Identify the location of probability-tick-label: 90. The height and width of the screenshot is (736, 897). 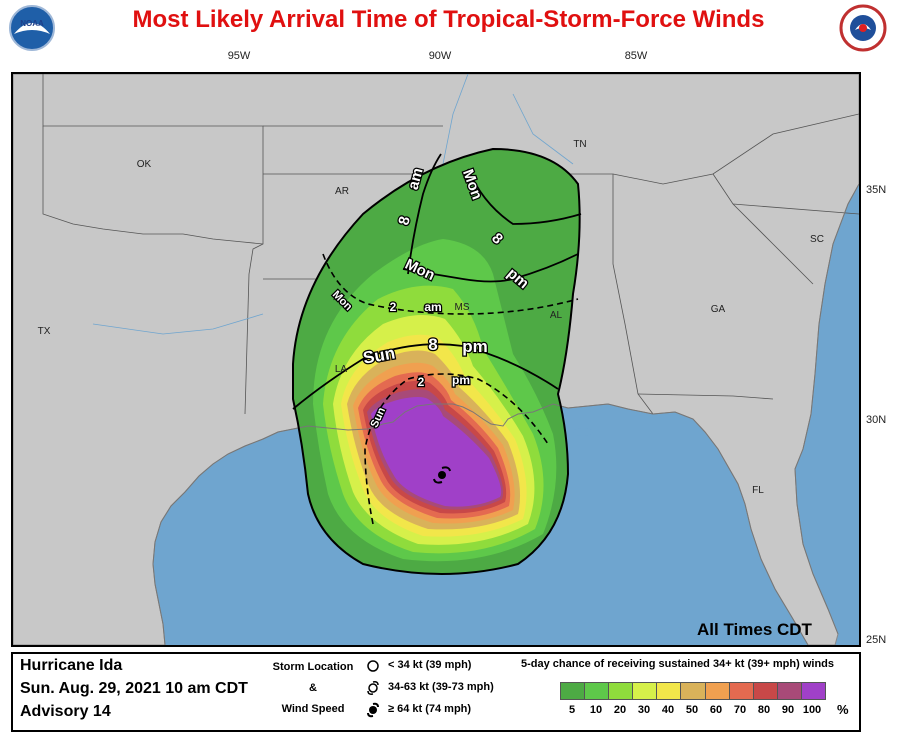
(788, 710).